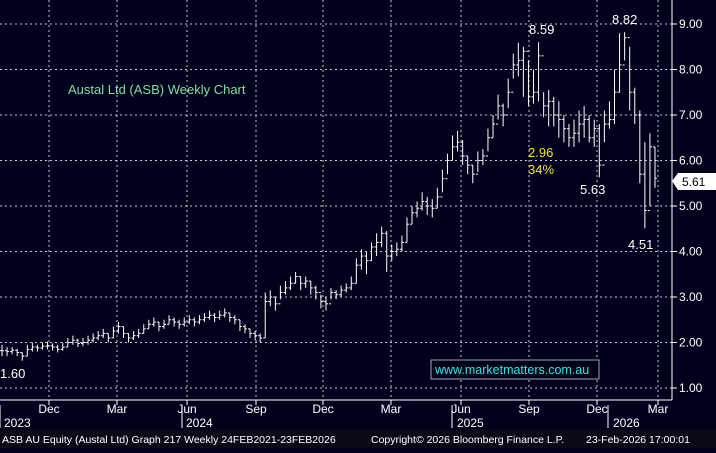 The height and width of the screenshot is (453, 716). I want to click on y-tick-label: 2.00, so click(691, 343).